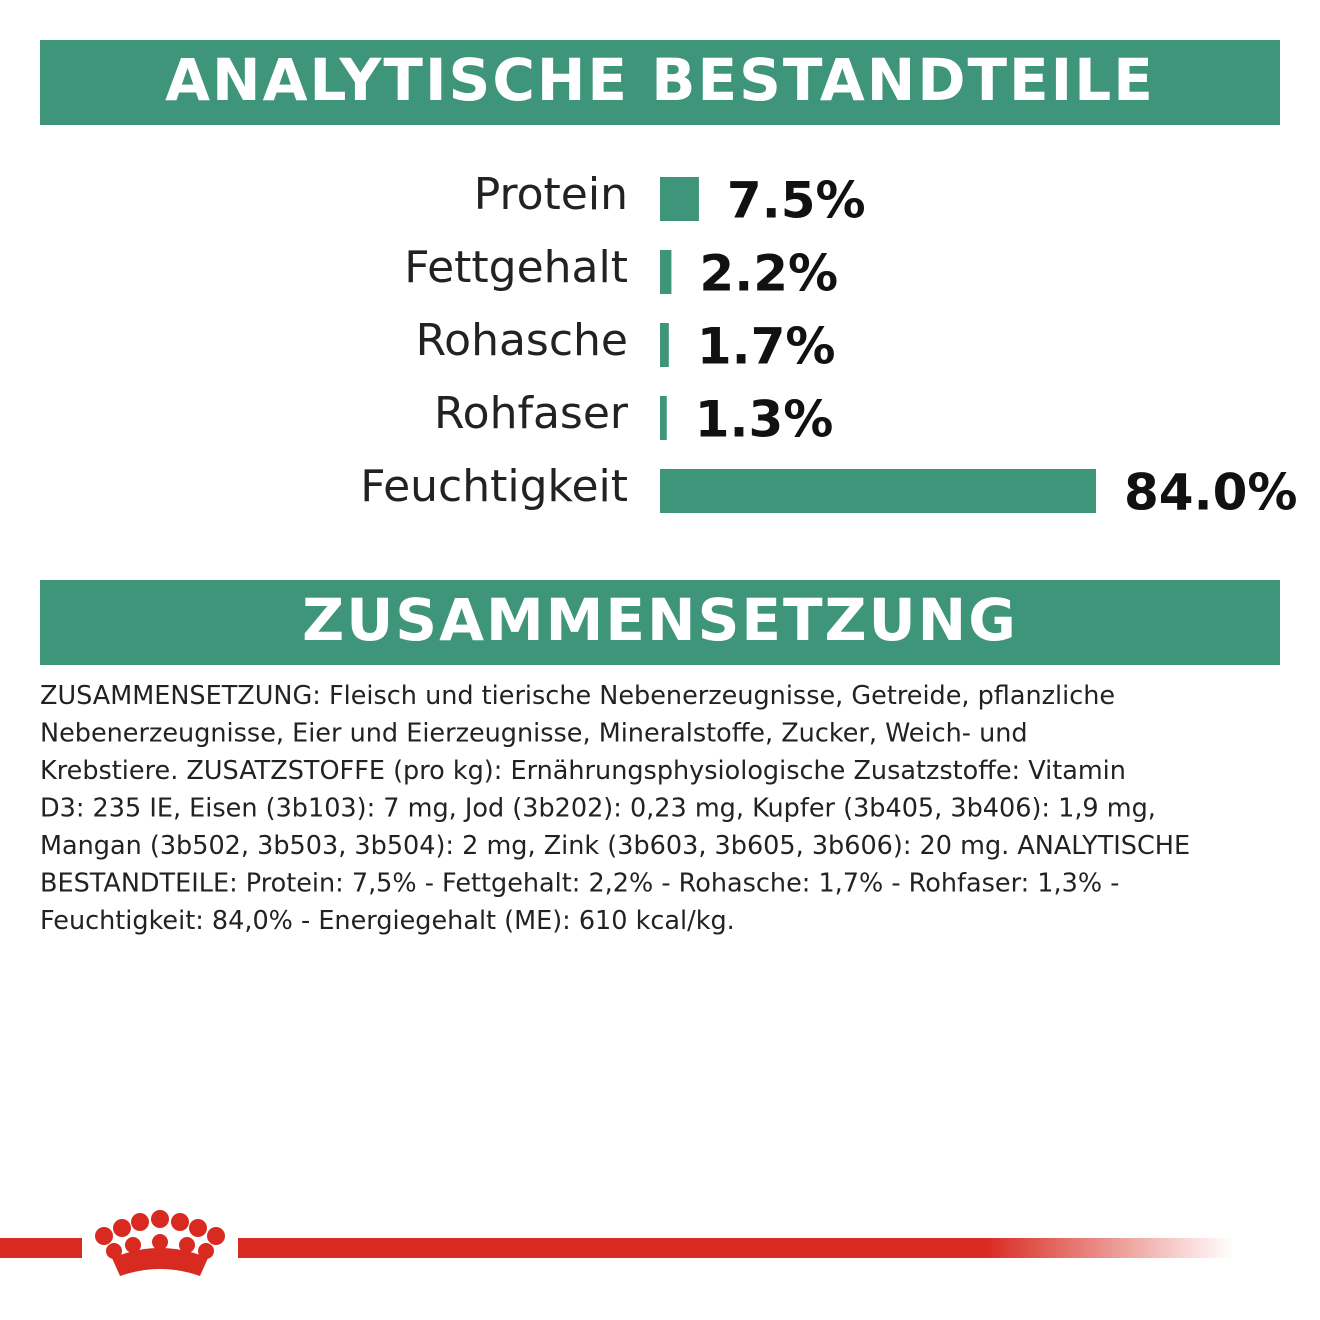 This screenshot has width=1320, height=1320. I want to click on category-label: Rohfaser, so click(531, 413).